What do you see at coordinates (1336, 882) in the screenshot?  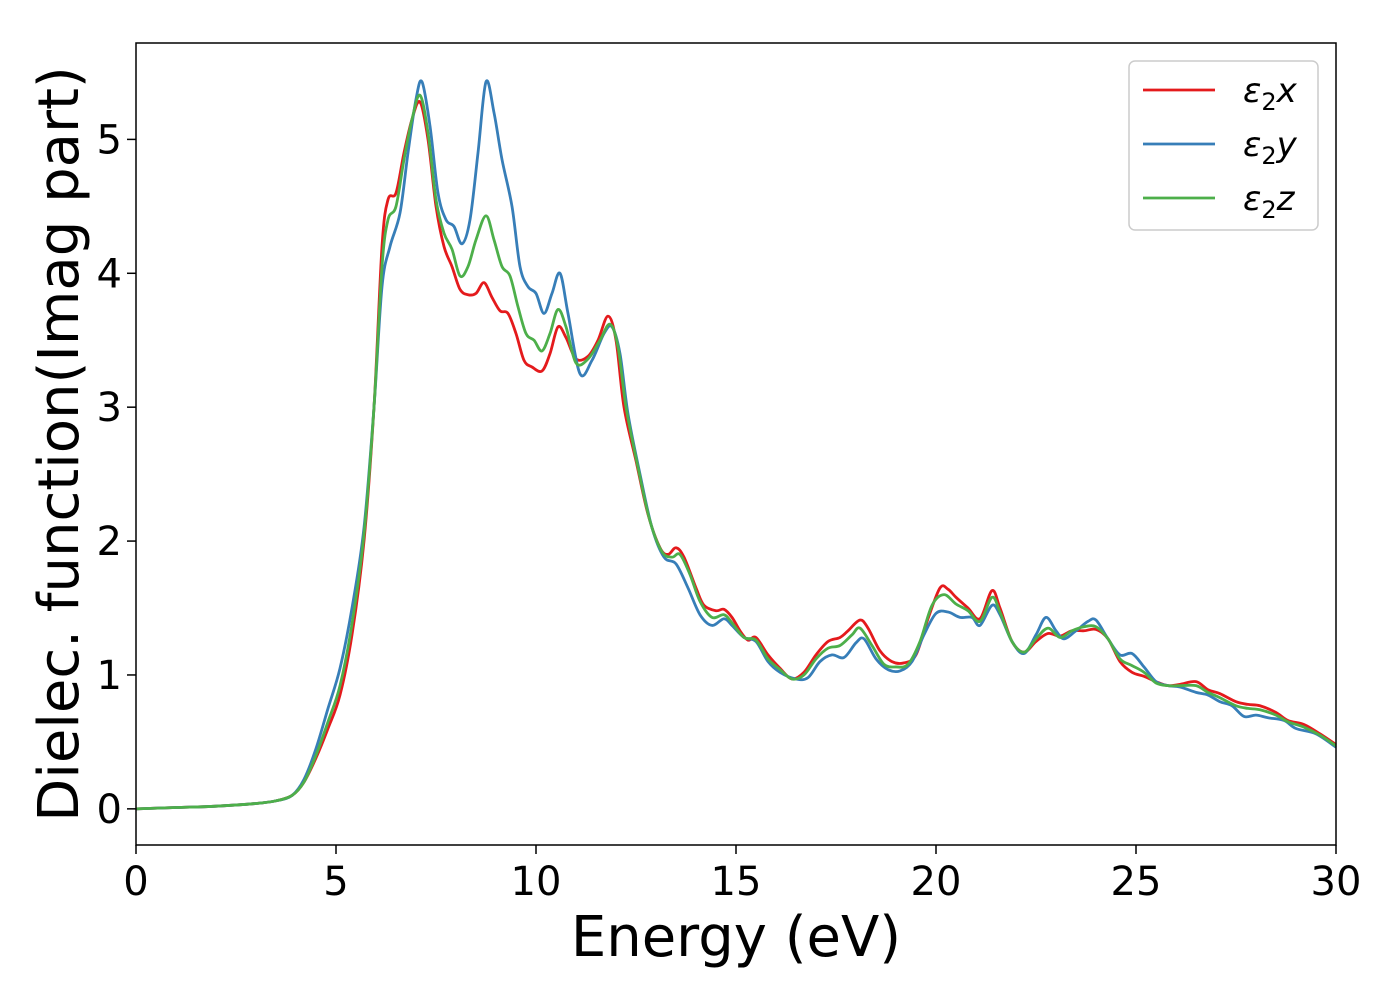 I see `x-tick-label: 30` at bounding box center [1336, 882].